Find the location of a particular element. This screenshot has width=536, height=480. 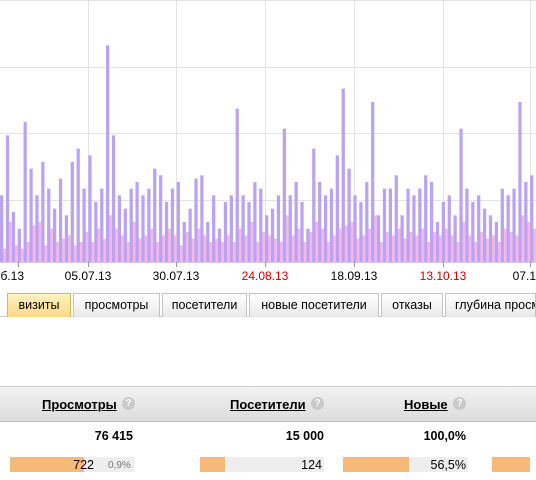

x-tick-label: 07.1 is located at coordinates (524, 276).